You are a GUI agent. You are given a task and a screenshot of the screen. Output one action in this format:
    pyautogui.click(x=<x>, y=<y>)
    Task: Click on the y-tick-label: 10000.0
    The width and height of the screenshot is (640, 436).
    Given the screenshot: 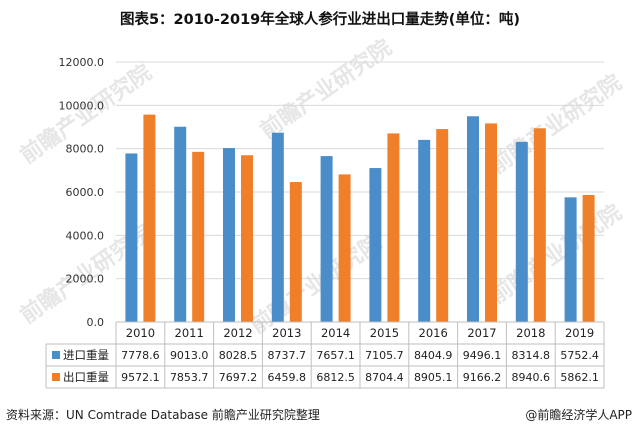 What is the action you would take?
    pyautogui.click(x=82, y=105)
    